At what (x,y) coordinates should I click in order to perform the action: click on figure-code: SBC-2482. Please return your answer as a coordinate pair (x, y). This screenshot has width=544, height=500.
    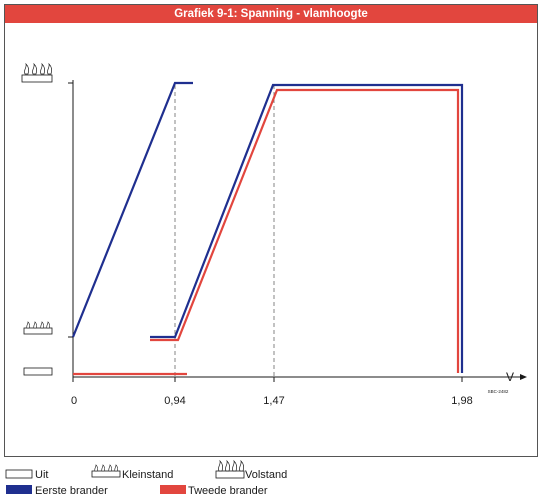
    Looking at the image, I should click on (498, 391).